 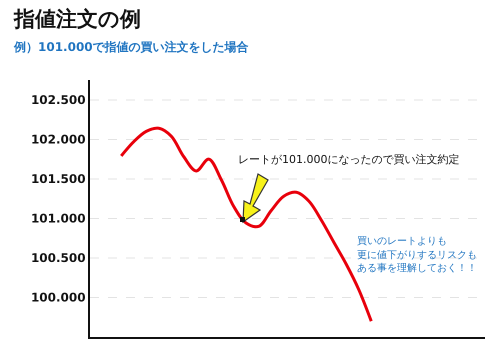 I want to click on y-tick-label: 101.000, so click(x=58, y=219).